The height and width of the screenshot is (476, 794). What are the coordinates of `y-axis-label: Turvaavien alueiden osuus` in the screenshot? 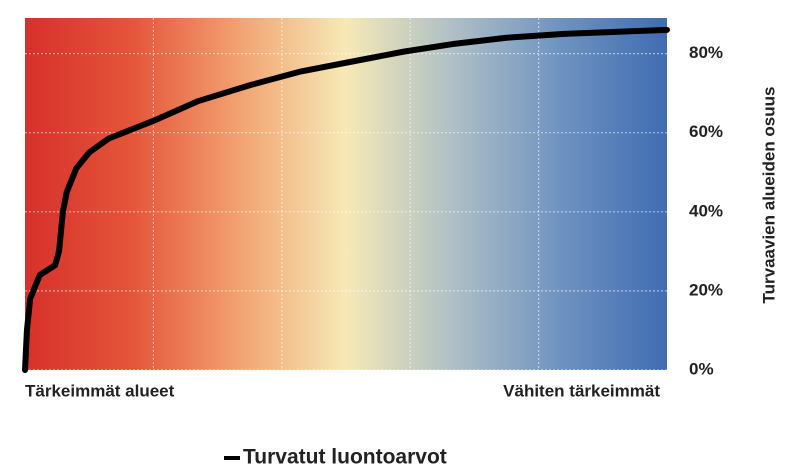 It's located at (768, 195).